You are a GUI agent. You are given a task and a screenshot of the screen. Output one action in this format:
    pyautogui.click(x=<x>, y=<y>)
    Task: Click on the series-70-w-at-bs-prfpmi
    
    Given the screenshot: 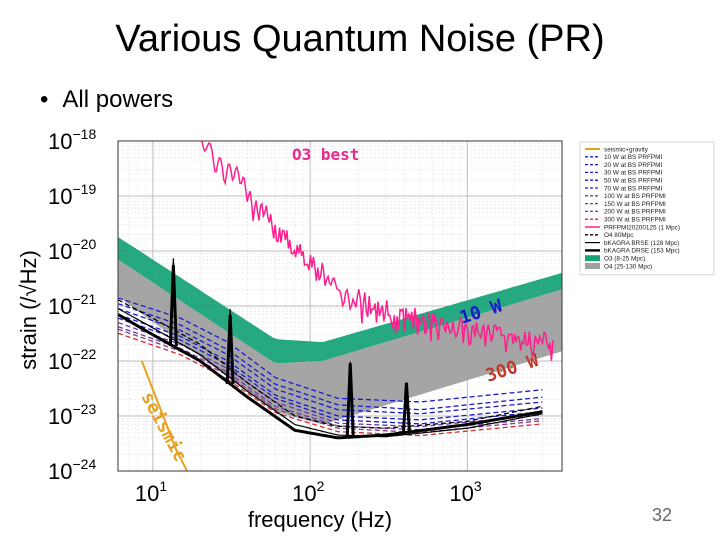 What is the action you would take?
    pyautogui.click(x=330, y=371)
    